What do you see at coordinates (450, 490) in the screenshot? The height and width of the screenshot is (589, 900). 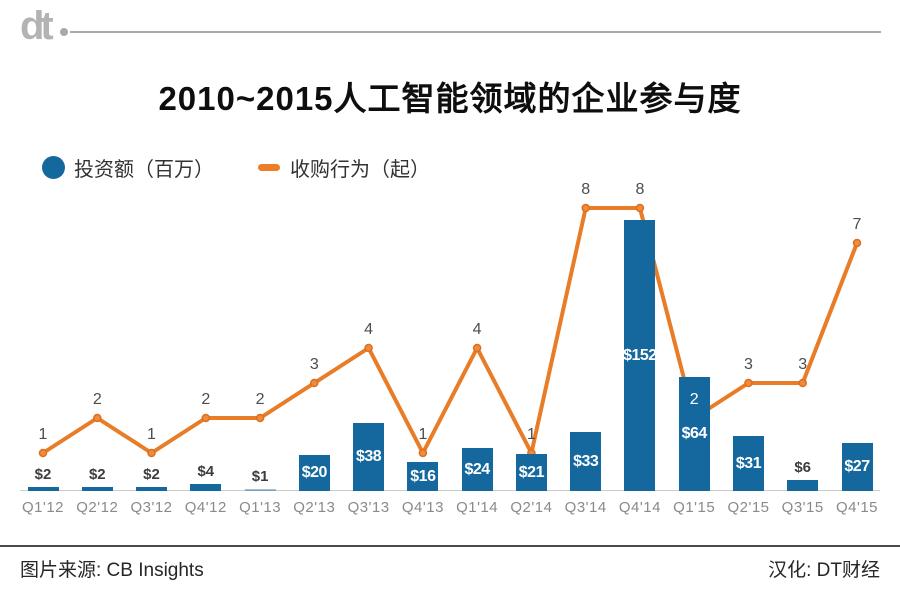 I see `x-axis-line` at bounding box center [450, 490].